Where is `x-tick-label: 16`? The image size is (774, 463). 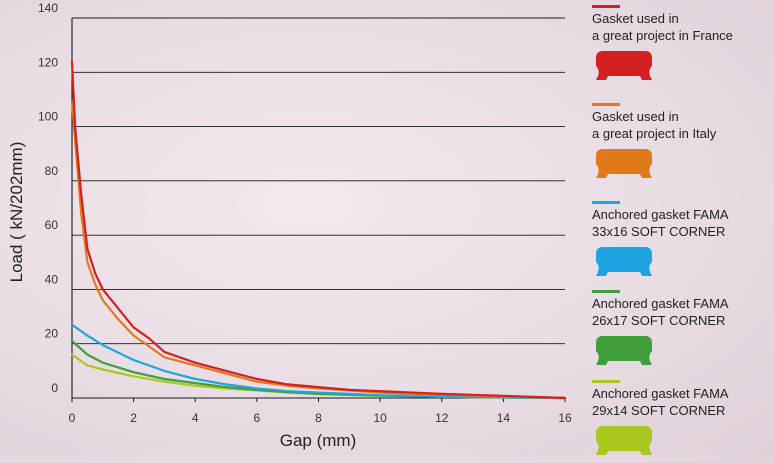 x-tick-label: 16 is located at coordinates (565, 418).